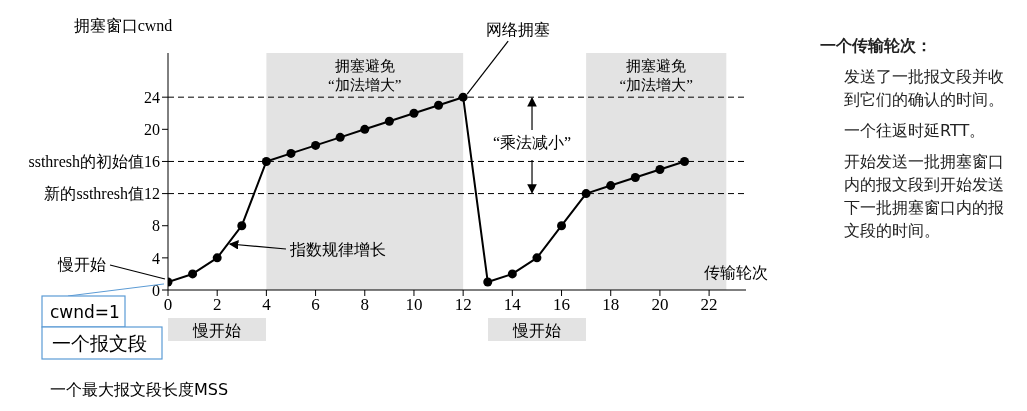  Describe the element at coordinates (99, 343) in the screenshot. I see `text: 一个报文段` at that location.